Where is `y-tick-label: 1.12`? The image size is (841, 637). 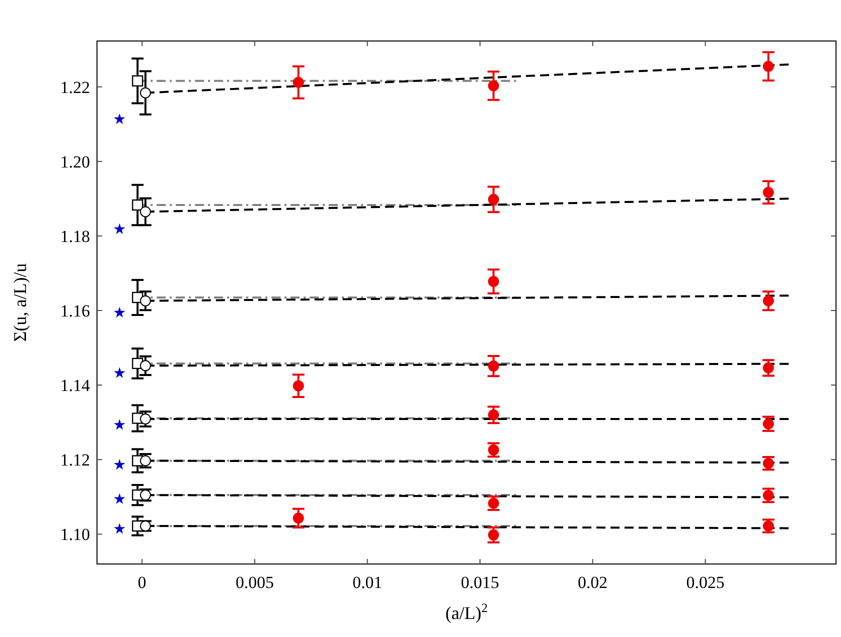
y-tick-label: 1.12 is located at coordinates (75, 460).